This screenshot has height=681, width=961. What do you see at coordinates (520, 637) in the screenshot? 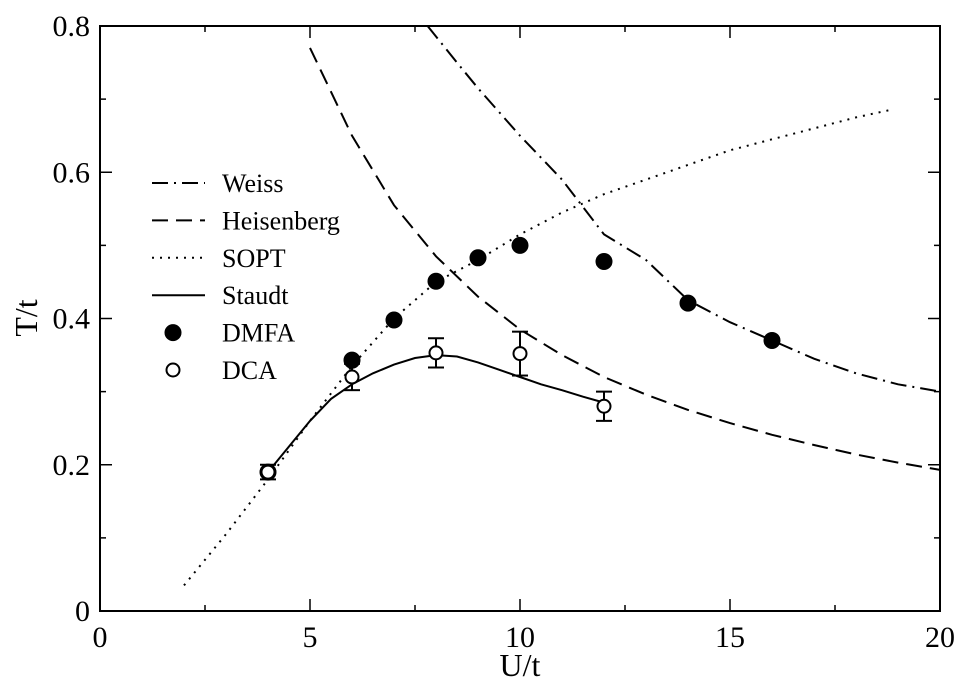
I see `x-tick-label: 10` at bounding box center [520, 637].